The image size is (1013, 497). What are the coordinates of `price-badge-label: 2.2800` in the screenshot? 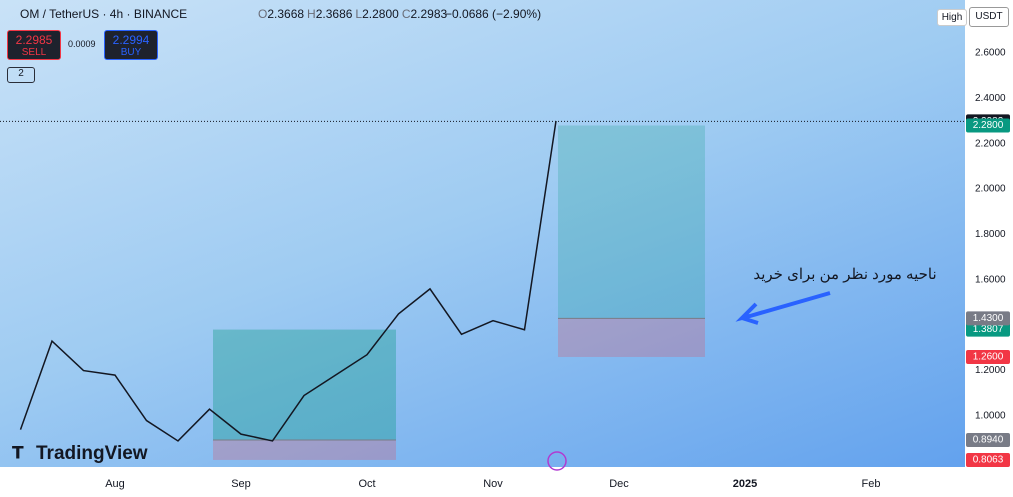 It's located at (988, 125).